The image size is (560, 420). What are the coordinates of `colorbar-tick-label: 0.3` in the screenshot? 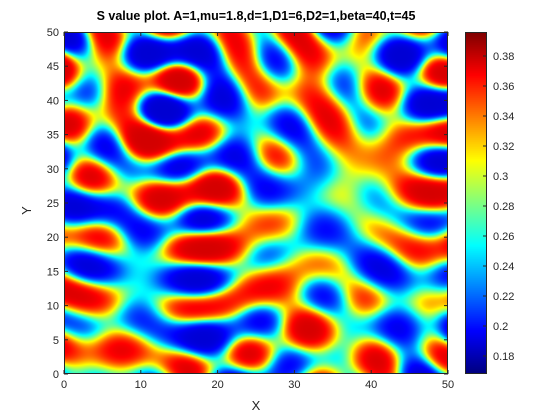 It's located at (500, 177).